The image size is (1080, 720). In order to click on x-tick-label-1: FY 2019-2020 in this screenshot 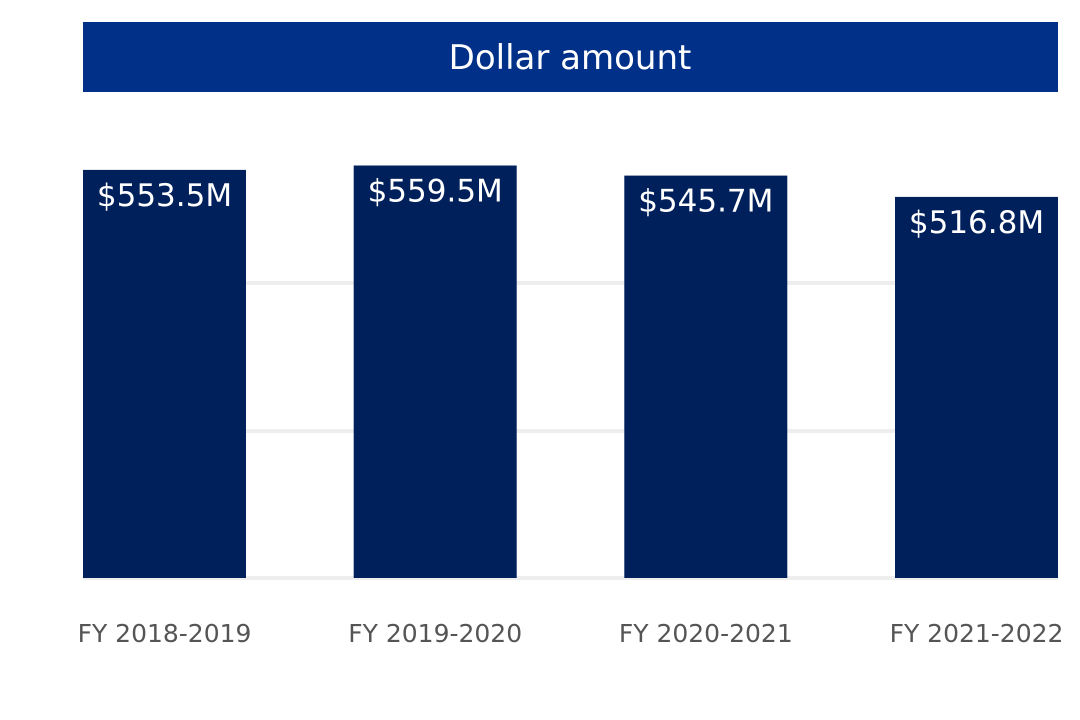, I will do `click(435, 633)`.